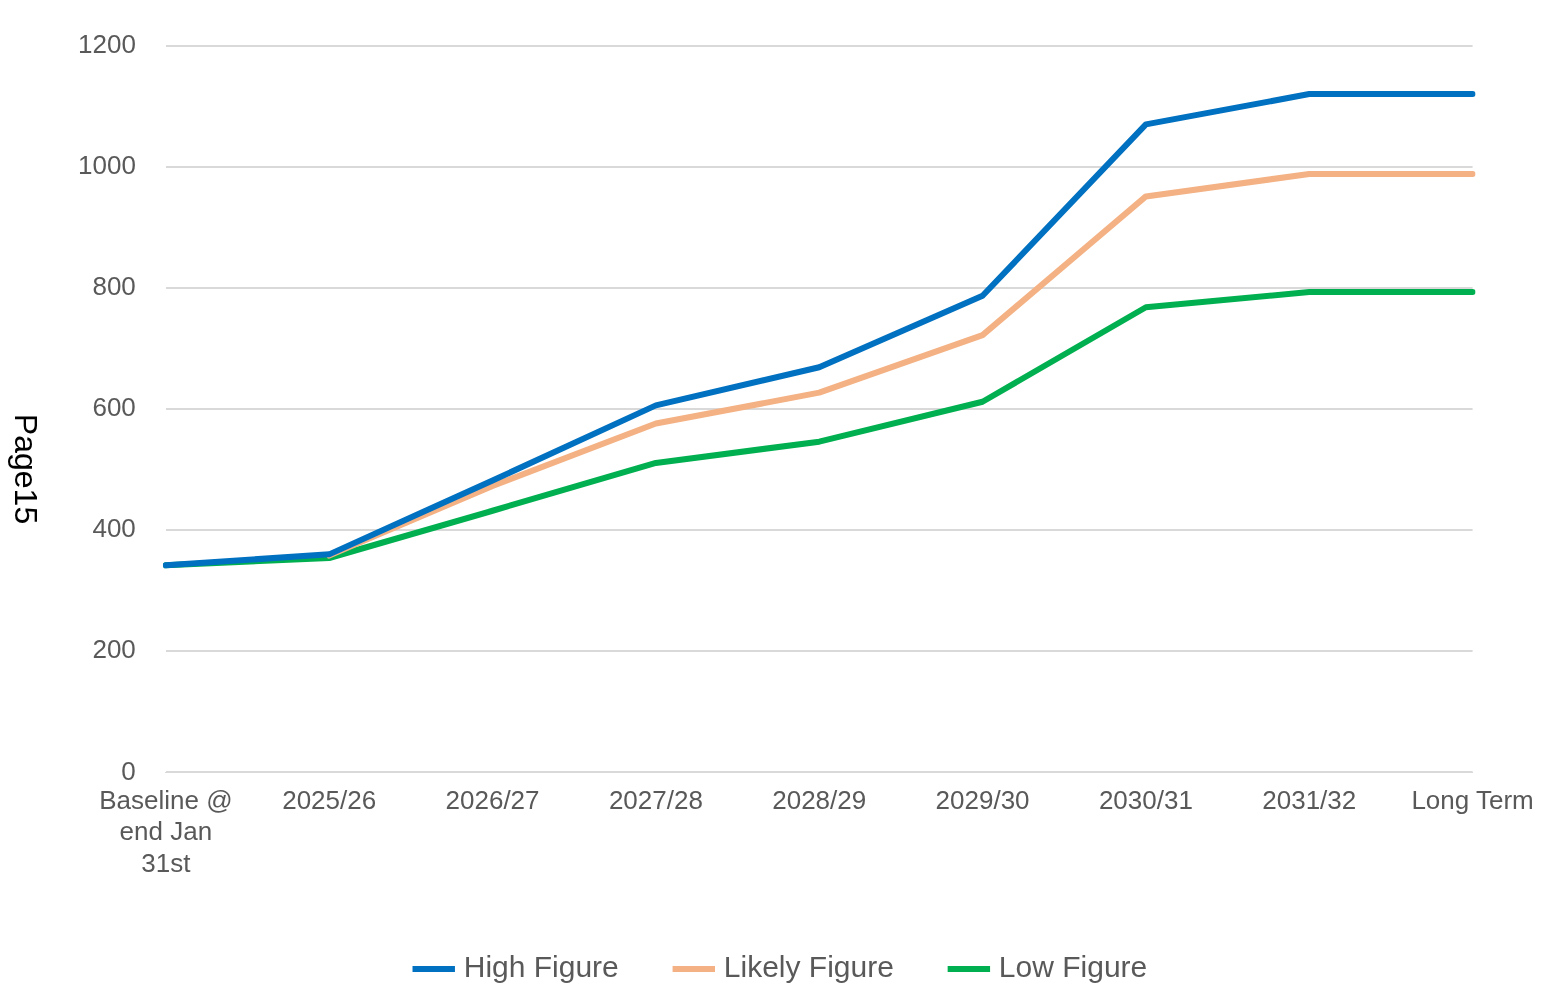  Describe the element at coordinates (114, 528) in the screenshot. I see `y-tick-label: 400` at that location.